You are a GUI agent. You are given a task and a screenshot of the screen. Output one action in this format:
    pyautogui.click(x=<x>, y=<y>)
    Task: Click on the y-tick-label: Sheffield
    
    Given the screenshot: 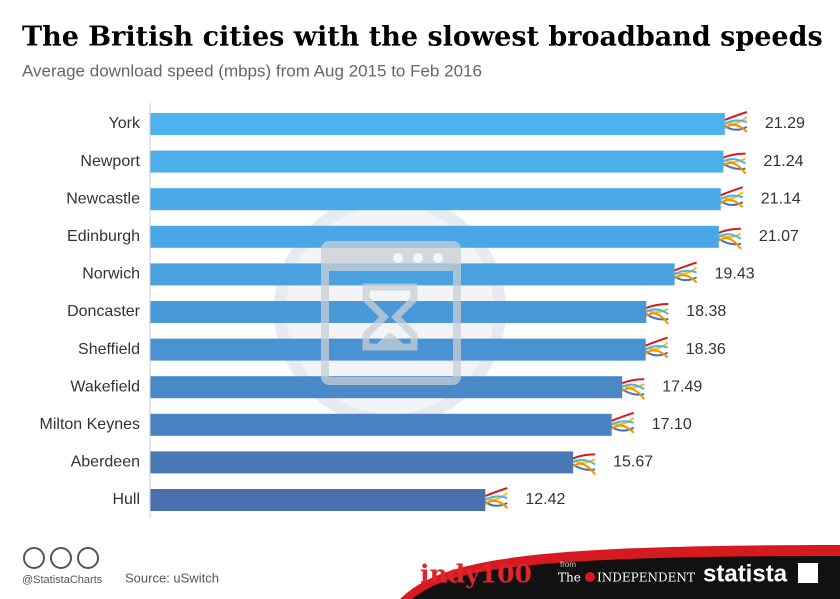 What is the action you would take?
    pyautogui.click(x=109, y=349)
    